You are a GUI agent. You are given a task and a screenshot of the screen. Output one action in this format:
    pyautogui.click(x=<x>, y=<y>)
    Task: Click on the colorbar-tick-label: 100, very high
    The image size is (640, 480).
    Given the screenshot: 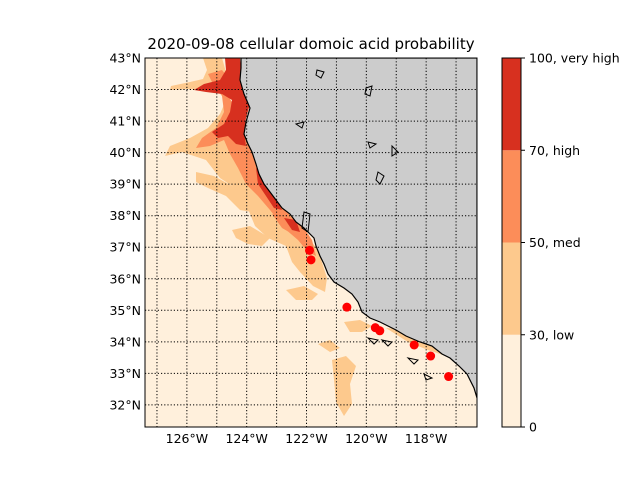 What is the action you would take?
    pyautogui.click(x=574, y=58)
    